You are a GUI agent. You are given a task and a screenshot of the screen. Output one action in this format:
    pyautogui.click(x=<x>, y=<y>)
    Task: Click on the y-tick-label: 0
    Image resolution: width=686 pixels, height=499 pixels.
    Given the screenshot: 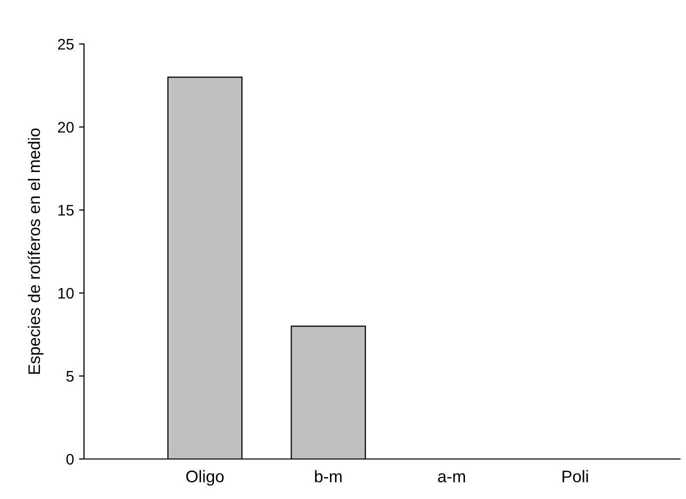 What is the action you would take?
    pyautogui.click(x=70, y=459)
    